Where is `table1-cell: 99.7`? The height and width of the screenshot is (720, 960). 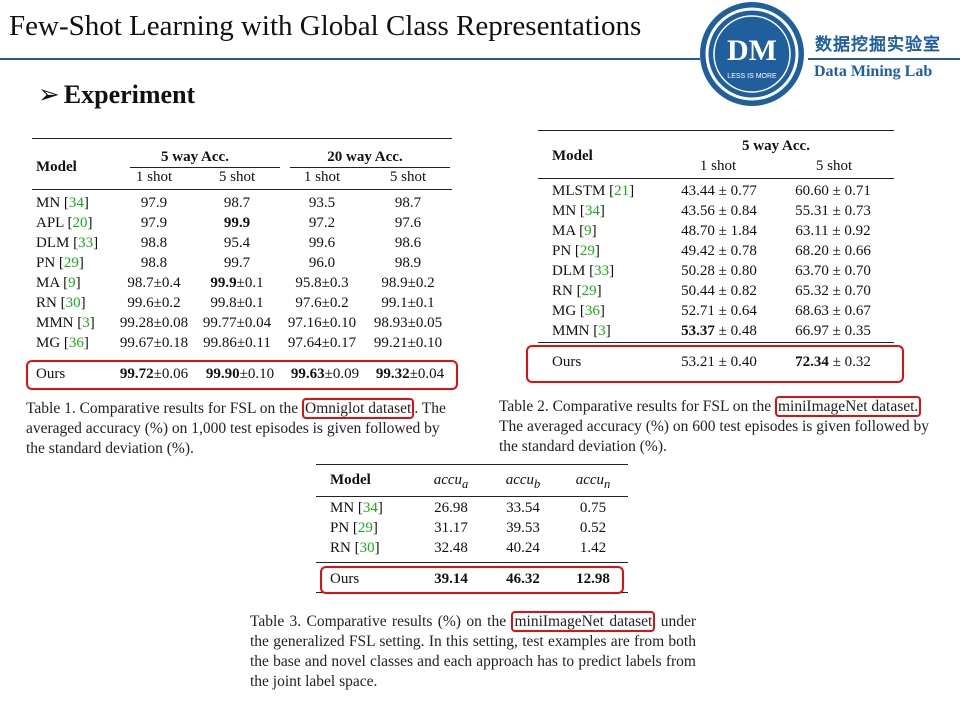 table1-cell: 99.7 is located at coordinates (237, 263).